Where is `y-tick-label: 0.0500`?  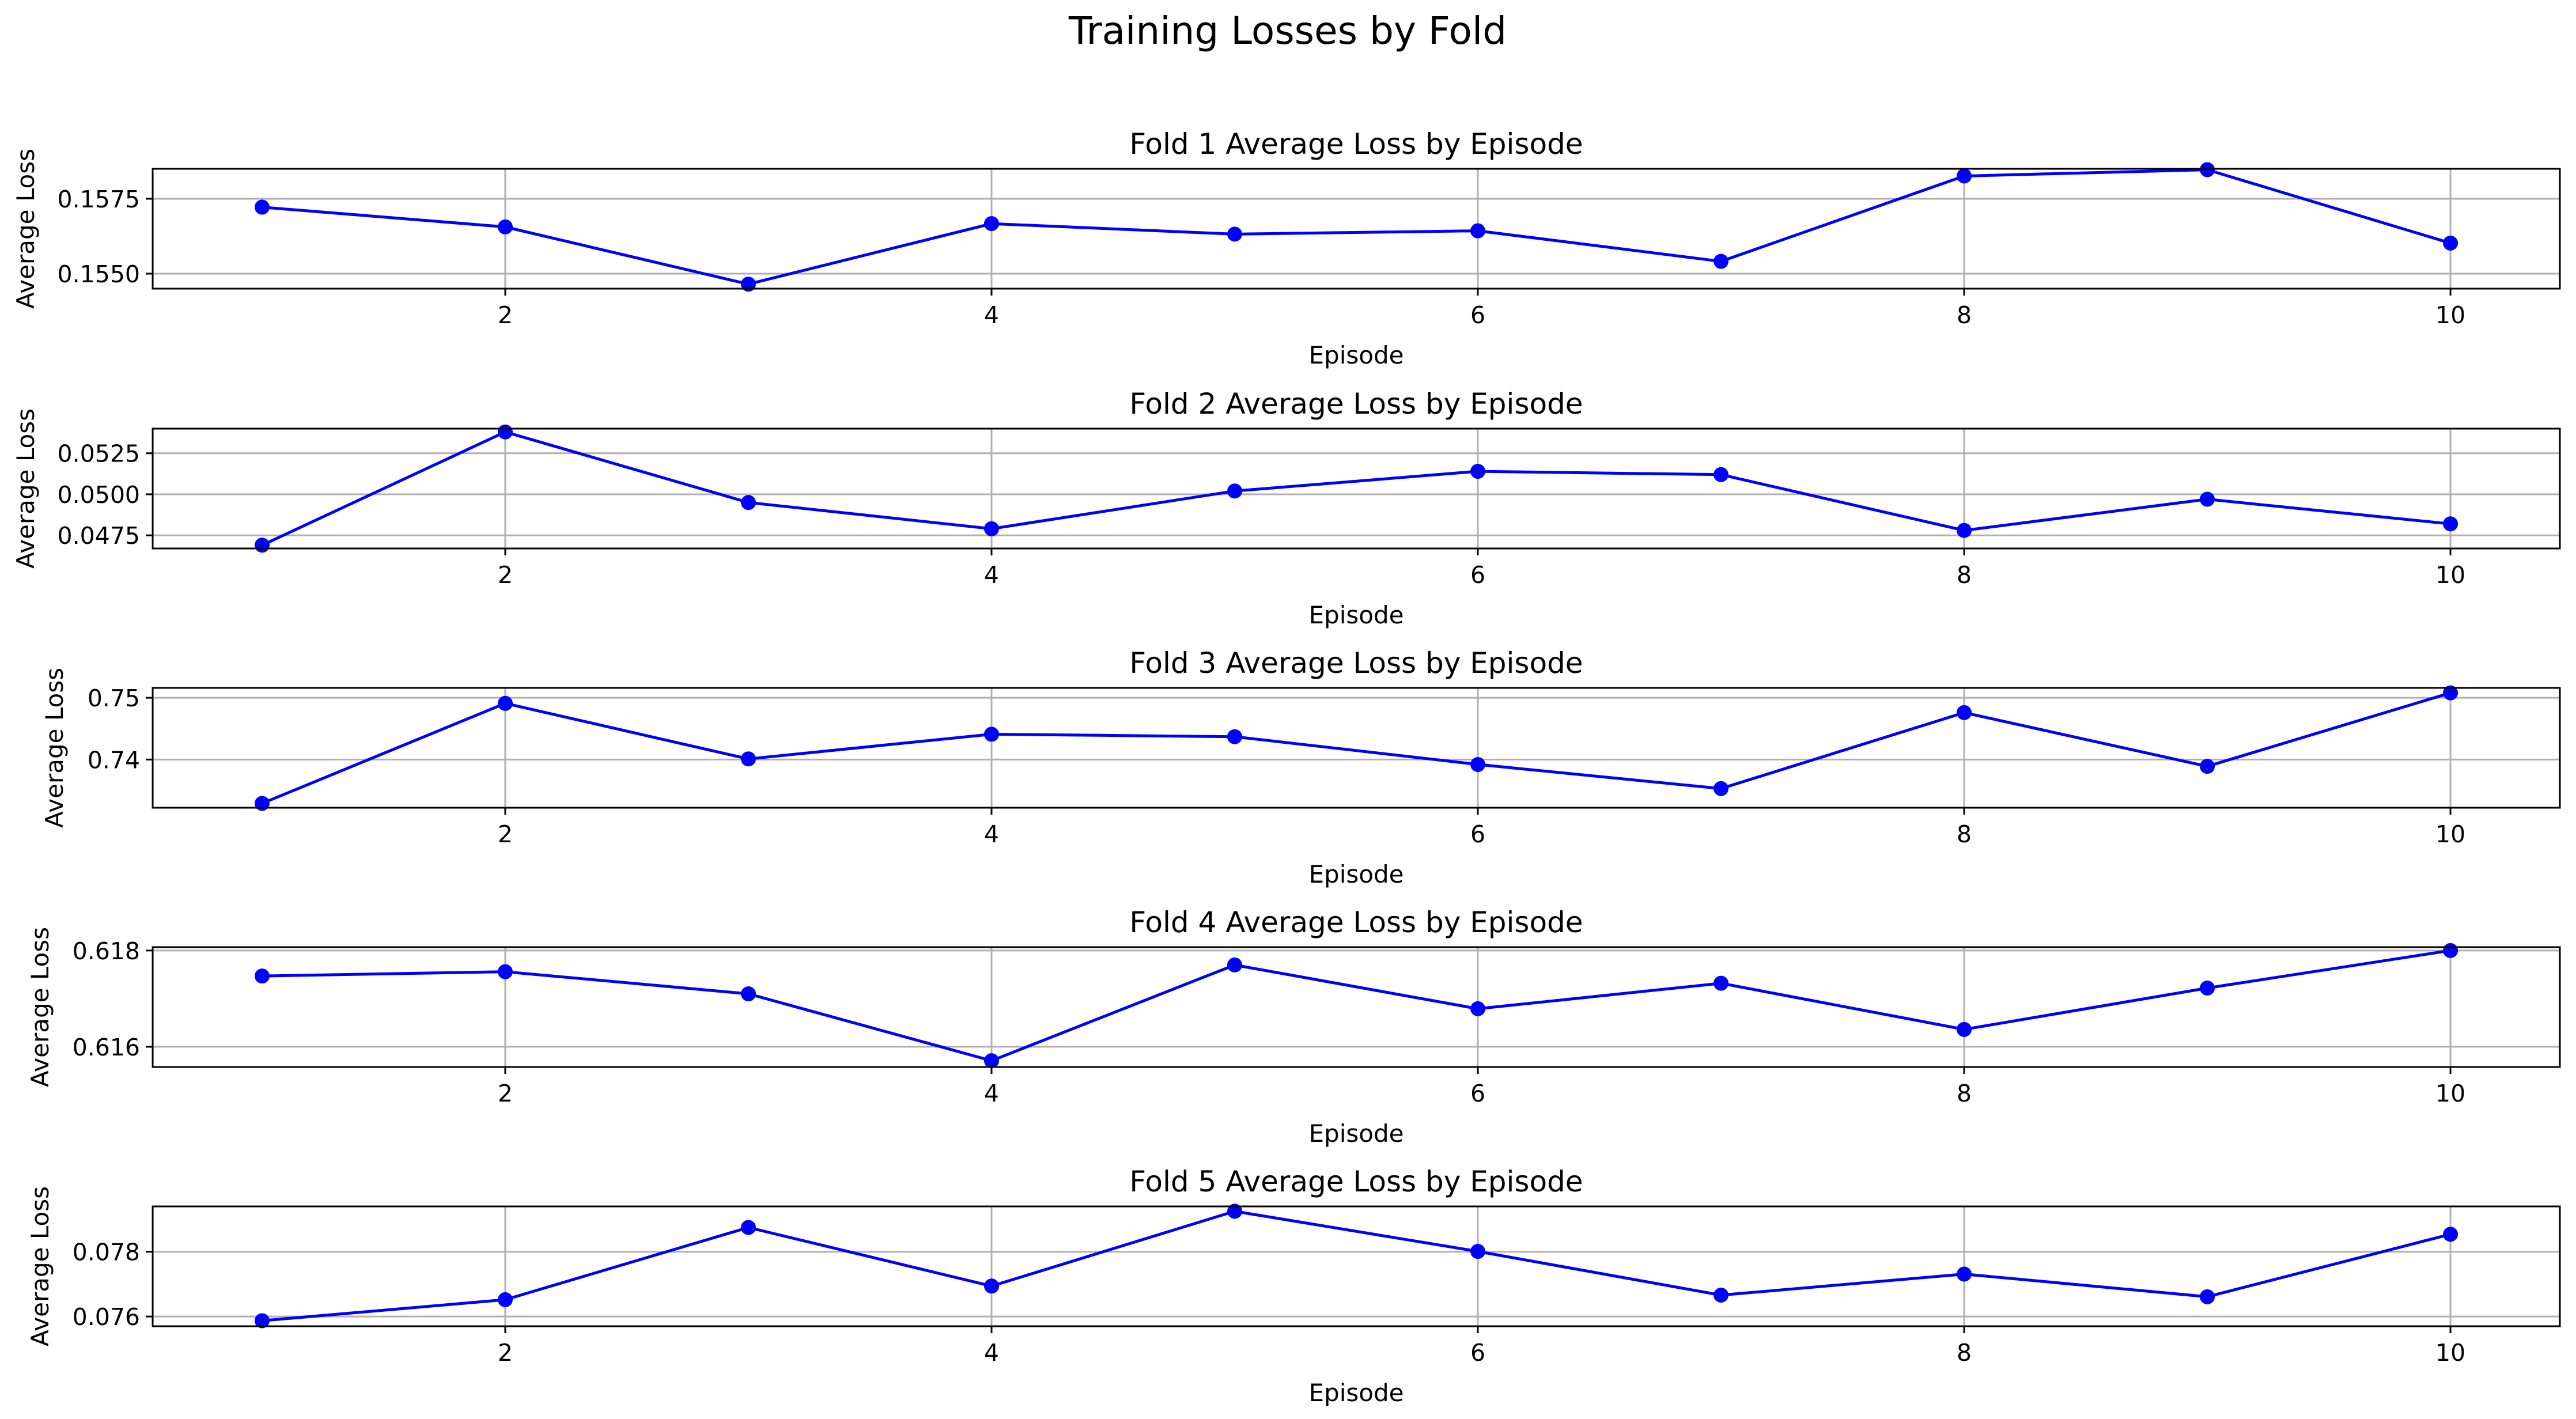 y-tick-label: 0.0500 is located at coordinates (99, 495).